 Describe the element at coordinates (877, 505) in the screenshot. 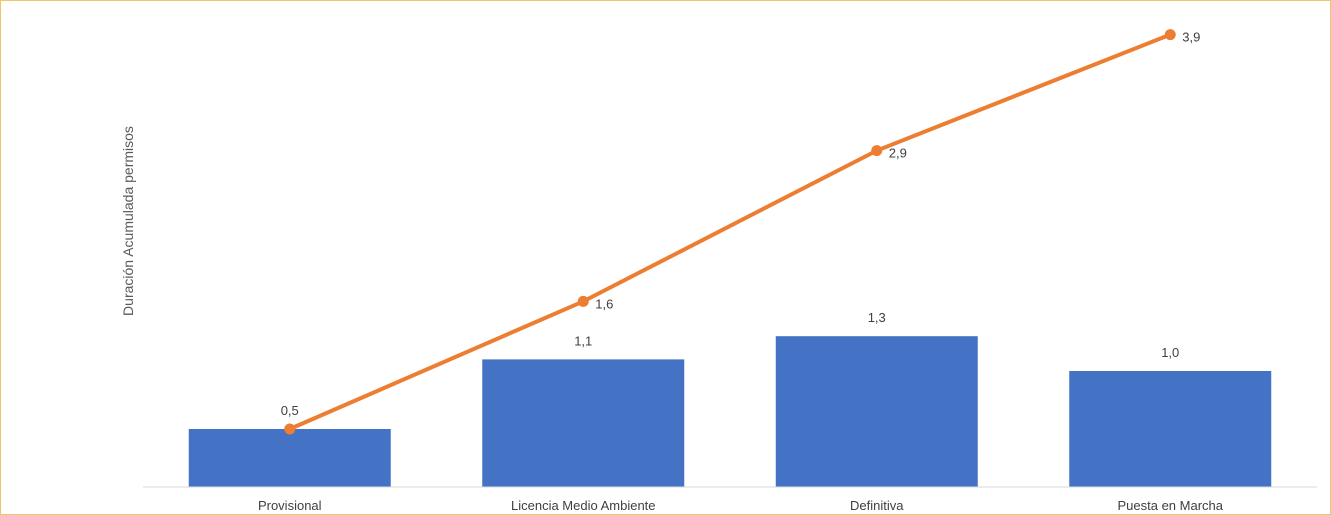

I see `x-tick-label-2: Definitiva` at that location.